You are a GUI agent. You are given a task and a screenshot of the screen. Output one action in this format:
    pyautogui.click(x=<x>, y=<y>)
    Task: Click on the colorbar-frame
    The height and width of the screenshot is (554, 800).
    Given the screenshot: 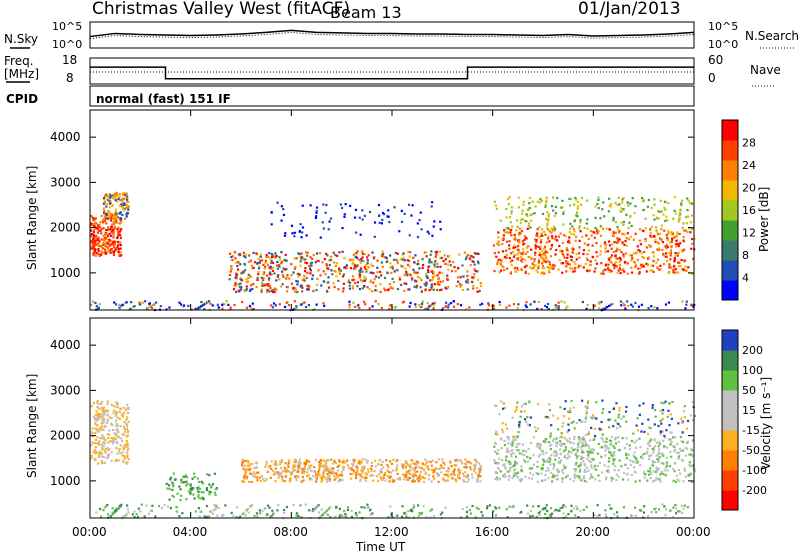 What is the action you would take?
    pyautogui.click(x=730, y=420)
    